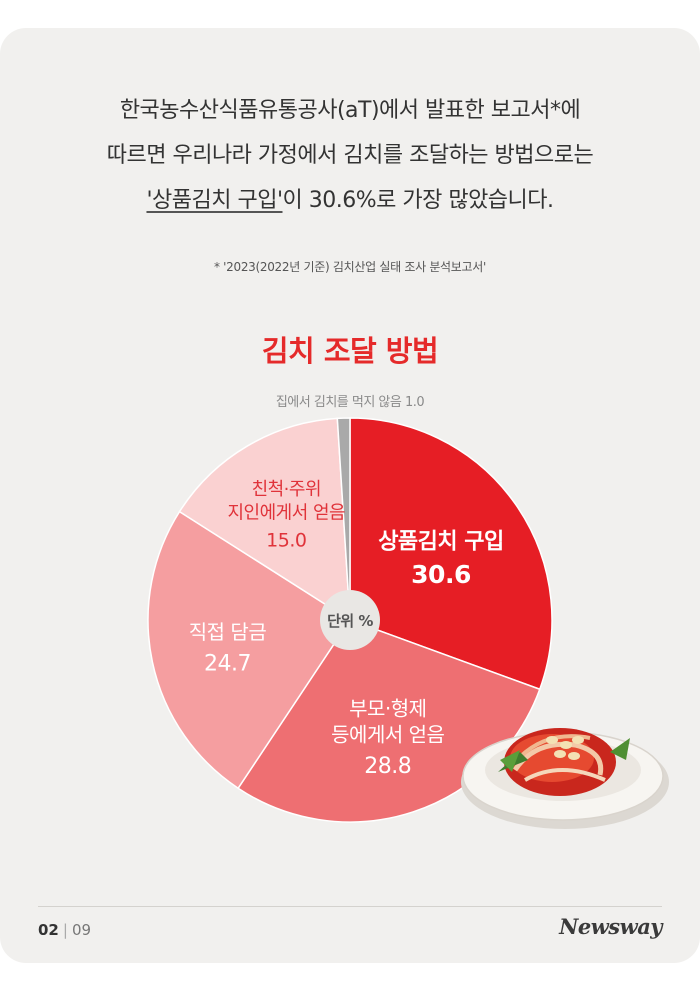 This screenshot has height=990, width=700. What do you see at coordinates (214, 200) in the screenshot?
I see `intro-highlight: '상품김치 구입'` at bounding box center [214, 200].